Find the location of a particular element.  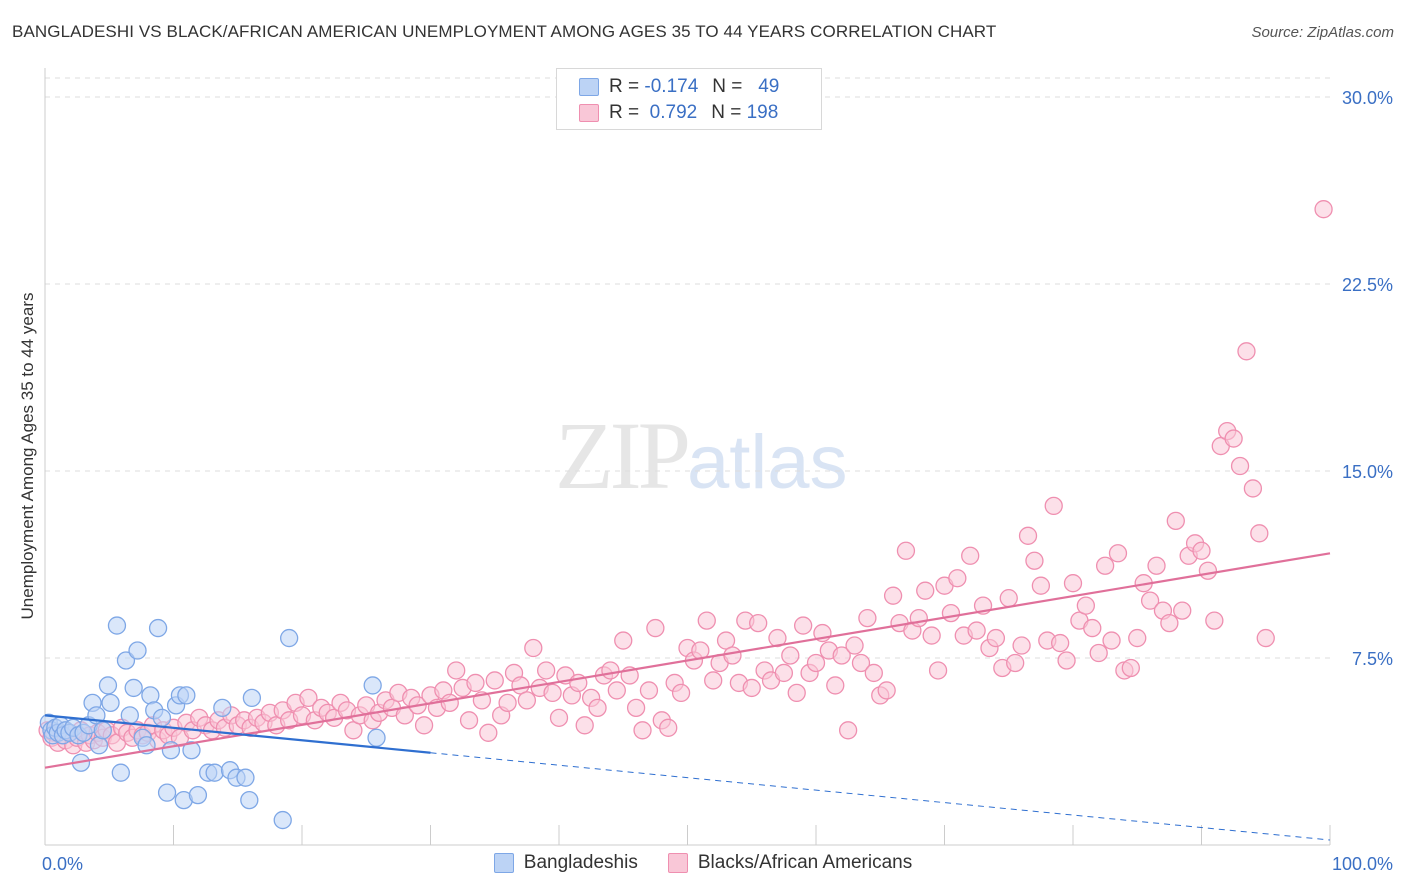

series-legend: Bangladeshis Blacks/African Americans is located at coordinates (703, 863).